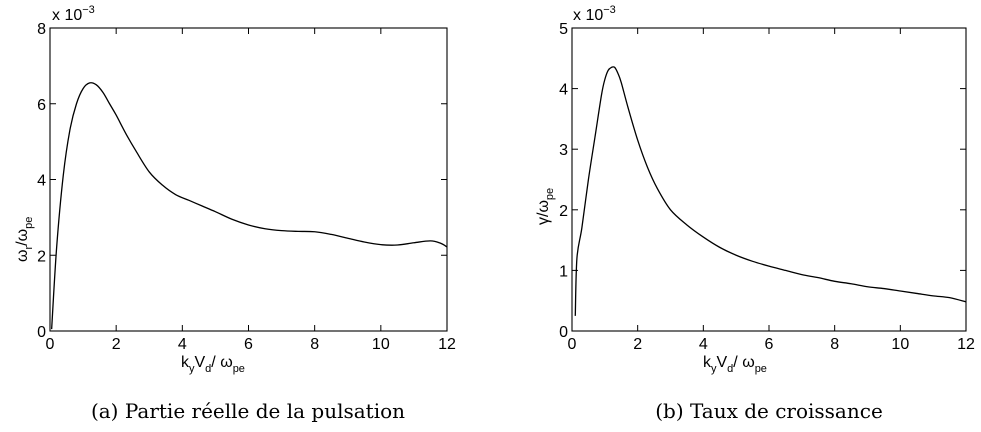 Image resolution: width=981 pixels, height=432 pixels. I want to click on panel-b-caption: (b) Taux de croissance, so click(769, 411).